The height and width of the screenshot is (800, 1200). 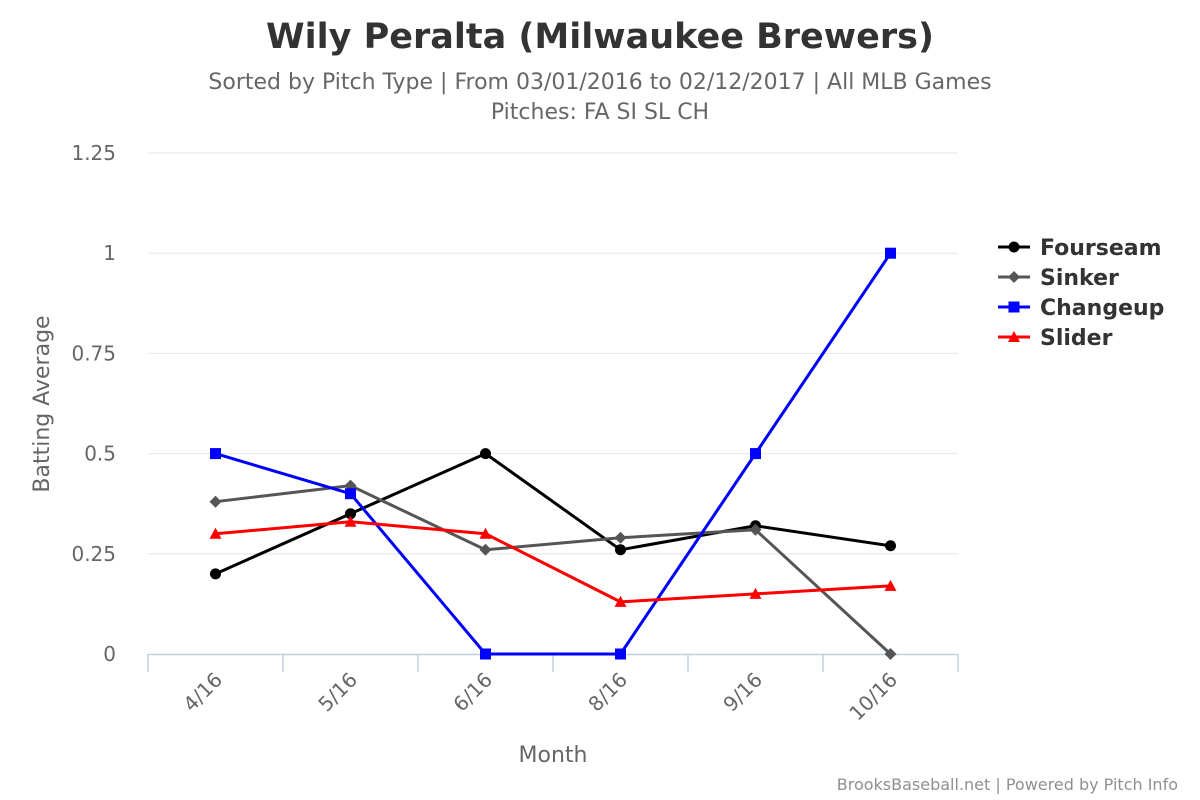 I want to click on series-fourseam, so click(x=553, y=514).